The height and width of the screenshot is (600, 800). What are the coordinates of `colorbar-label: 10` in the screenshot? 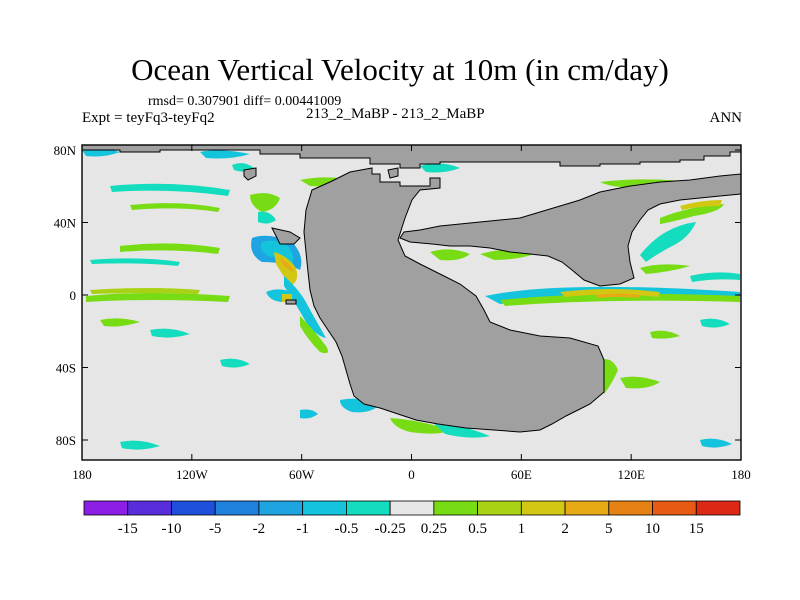 It's located at (652, 529).